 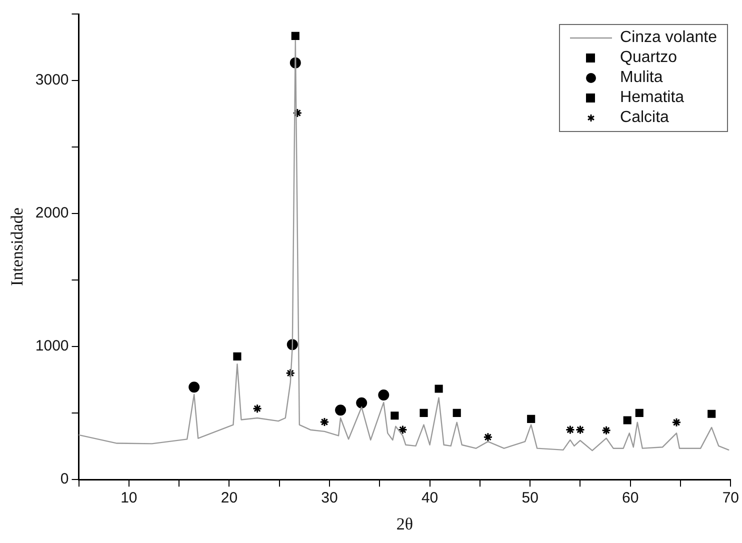 What do you see at coordinates (648, 58) in the screenshot?
I see `legend-label: Quartzo` at bounding box center [648, 58].